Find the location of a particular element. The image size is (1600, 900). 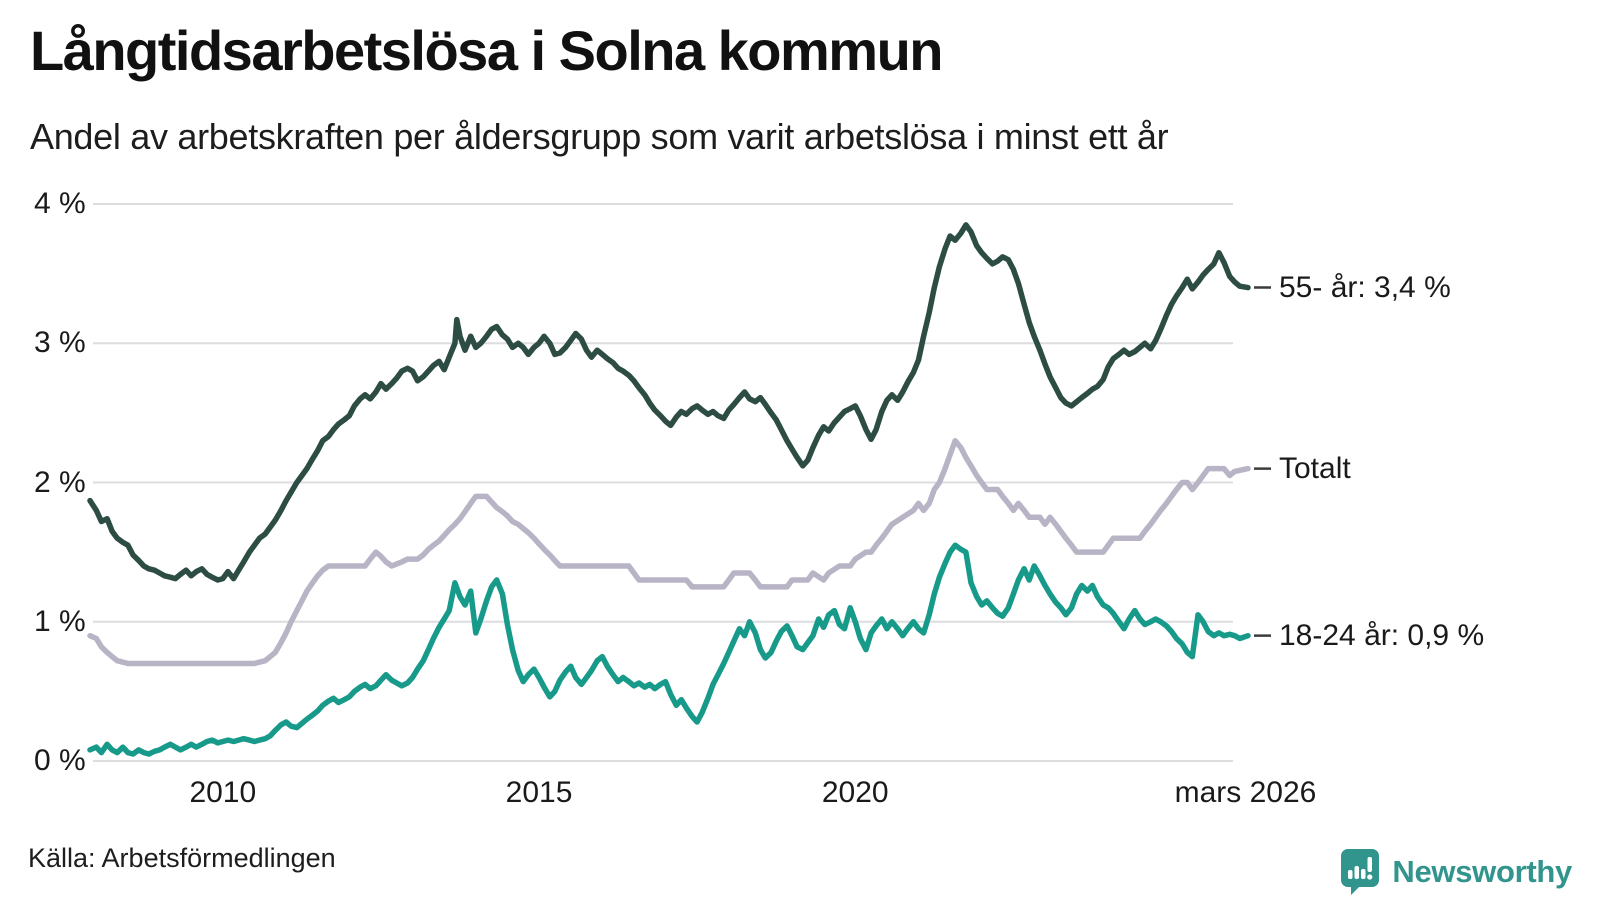

newsworthy-icon is located at coordinates (1360, 872).